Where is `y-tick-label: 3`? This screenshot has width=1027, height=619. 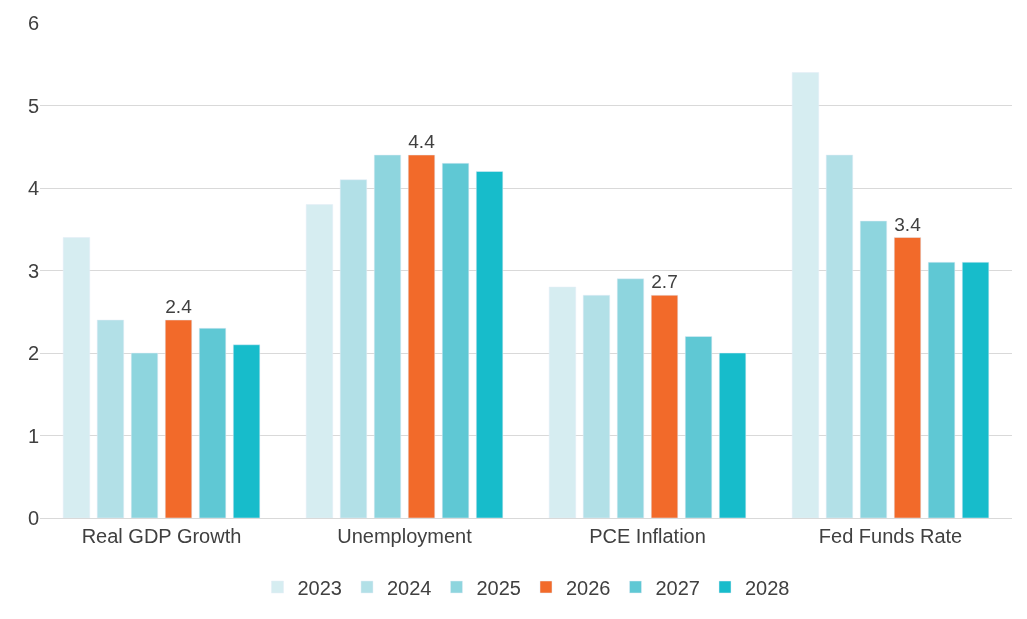
y-tick-label: 3 is located at coordinates (33, 270).